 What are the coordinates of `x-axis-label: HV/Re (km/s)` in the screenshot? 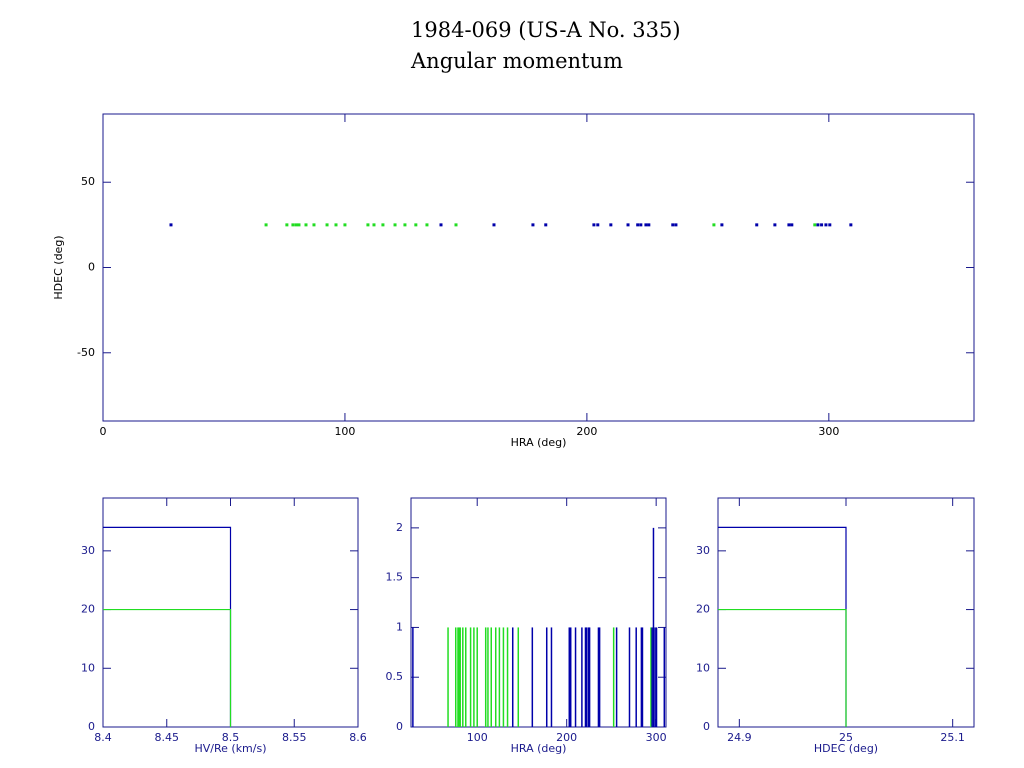 It's located at (230, 748).